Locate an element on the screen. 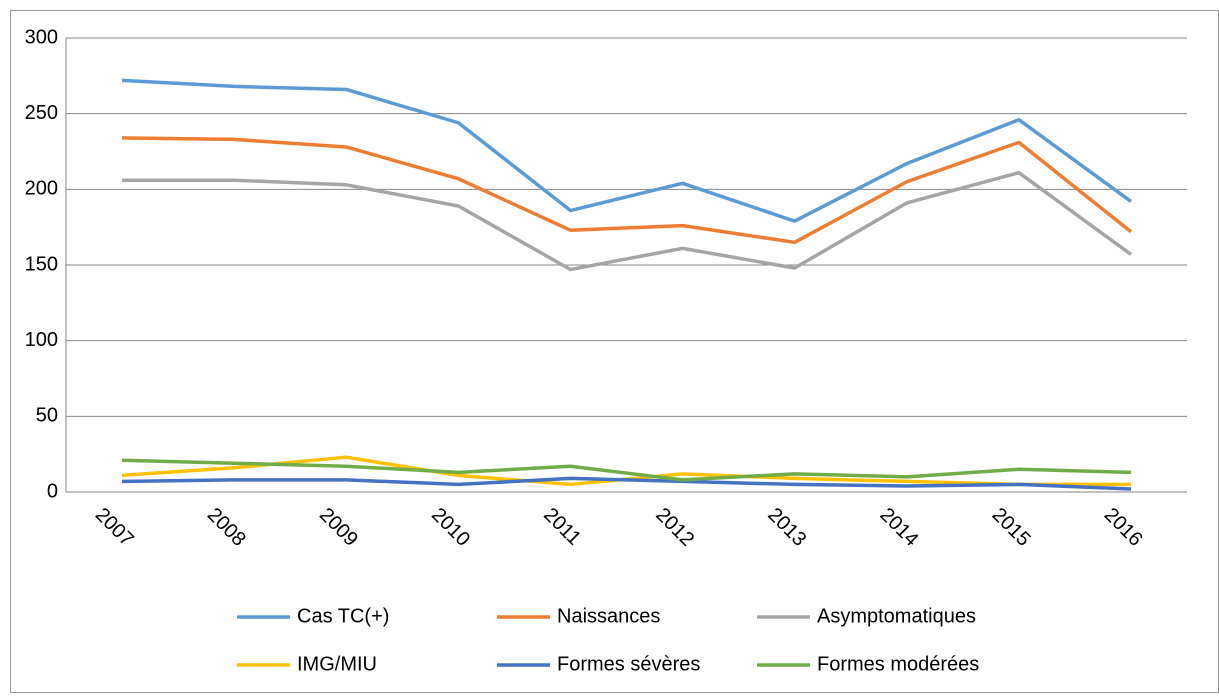 The height and width of the screenshot is (698, 1219). y-tick-label: 150 is located at coordinates (41, 264).